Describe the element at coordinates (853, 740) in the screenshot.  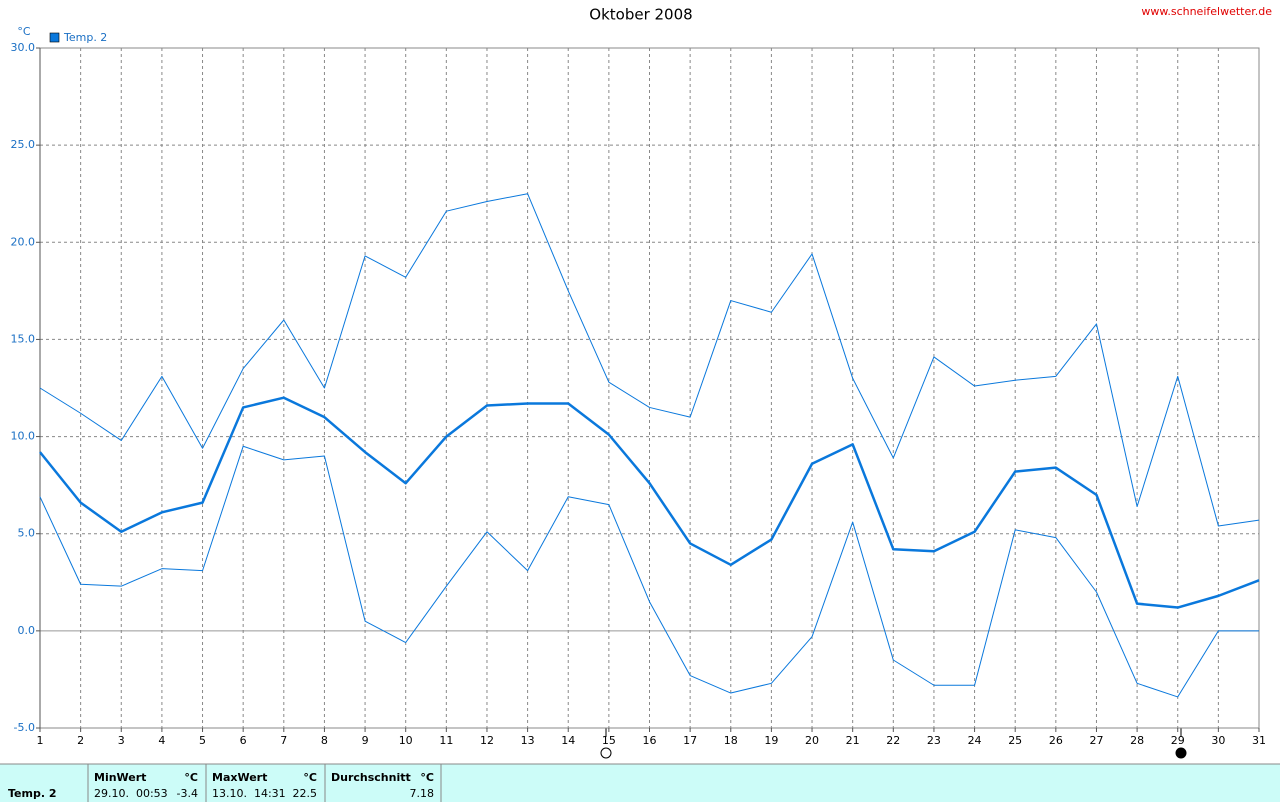
I see `x-tick-label: 21` at that location.